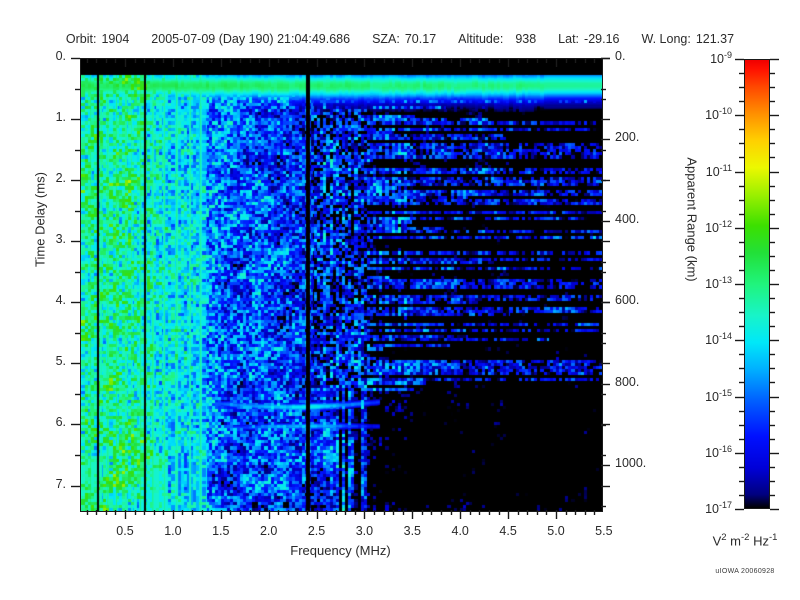 The image size is (800, 600). I want to click on colorbar-unit-label: V2 m-2 Hz-1, so click(745, 540).